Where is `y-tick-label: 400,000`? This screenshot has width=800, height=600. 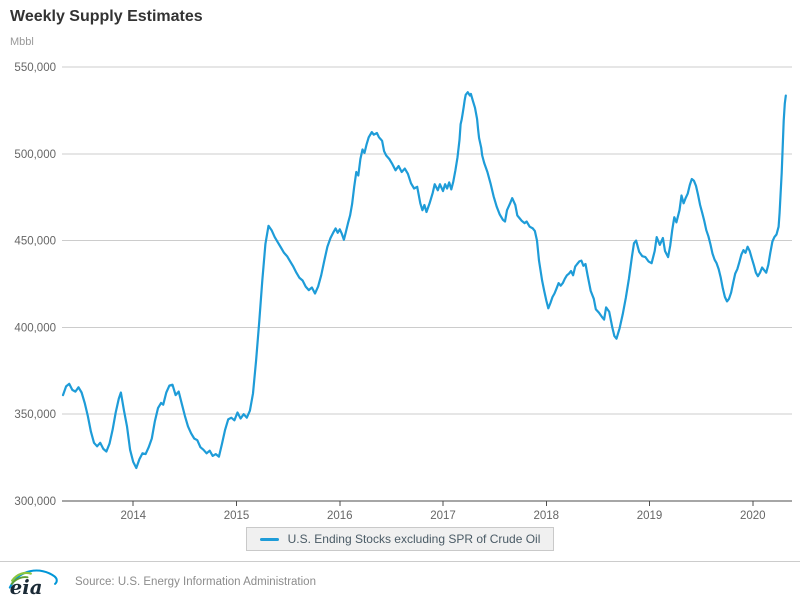
y-tick-label: 400,000 is located at coordinates (35, 328).